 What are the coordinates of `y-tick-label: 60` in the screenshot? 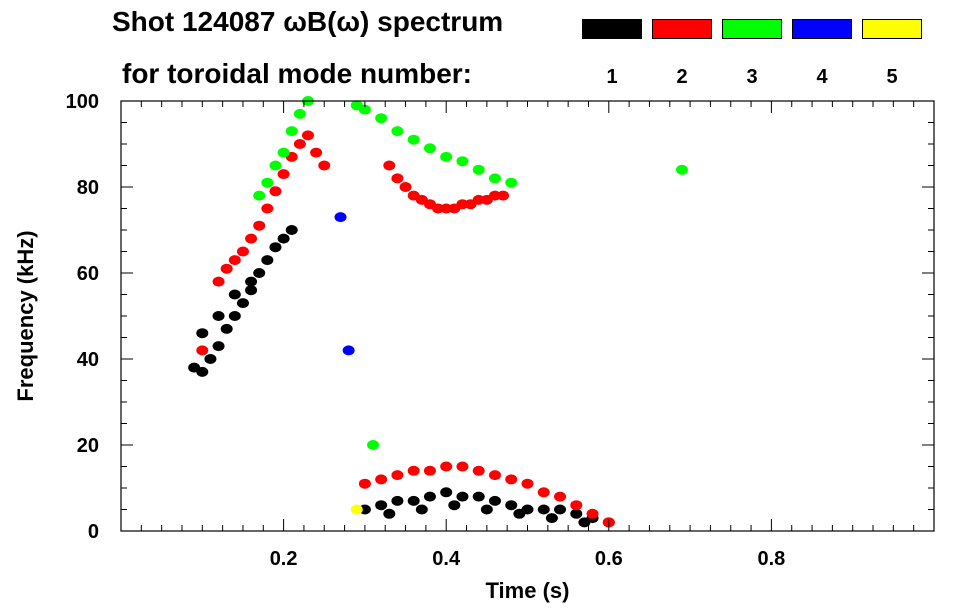 It's located at (88, 274).